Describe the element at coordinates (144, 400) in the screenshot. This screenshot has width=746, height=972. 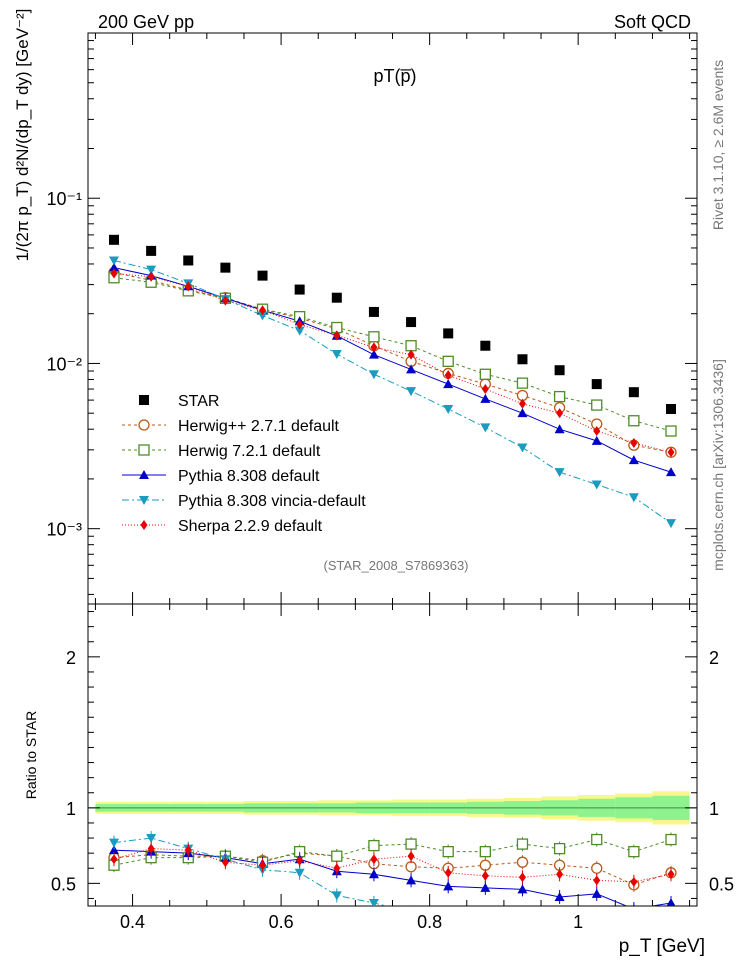
I see `star-legend-marker` at that location.